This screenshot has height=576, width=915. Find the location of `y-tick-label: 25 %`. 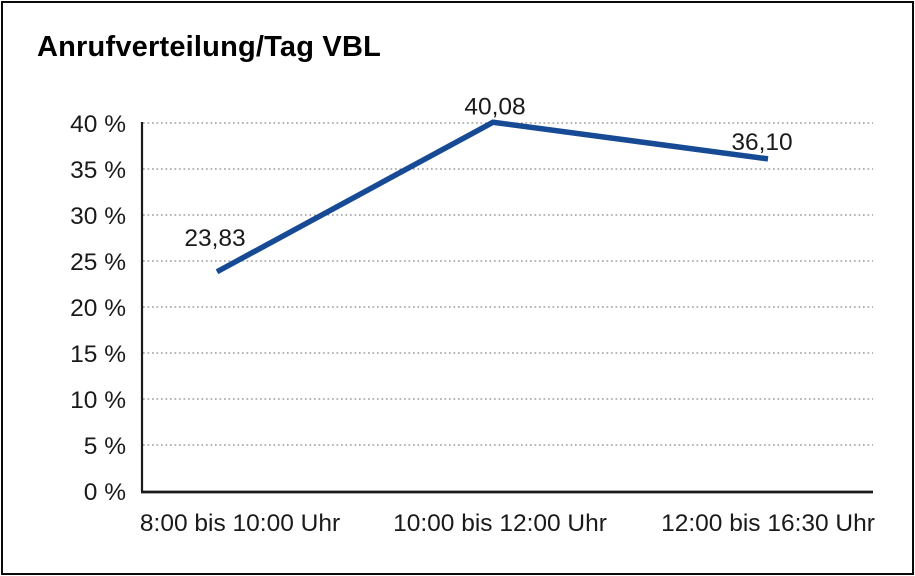

y-tick-label: 25 % is located at coordinates (98, 262).